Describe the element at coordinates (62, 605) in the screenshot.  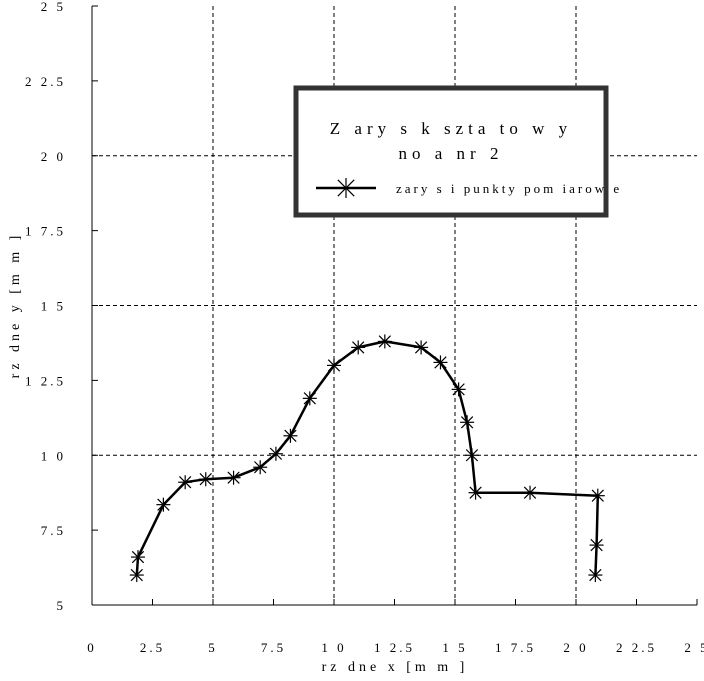
I see `y-tick-label-0: 5` at that location.